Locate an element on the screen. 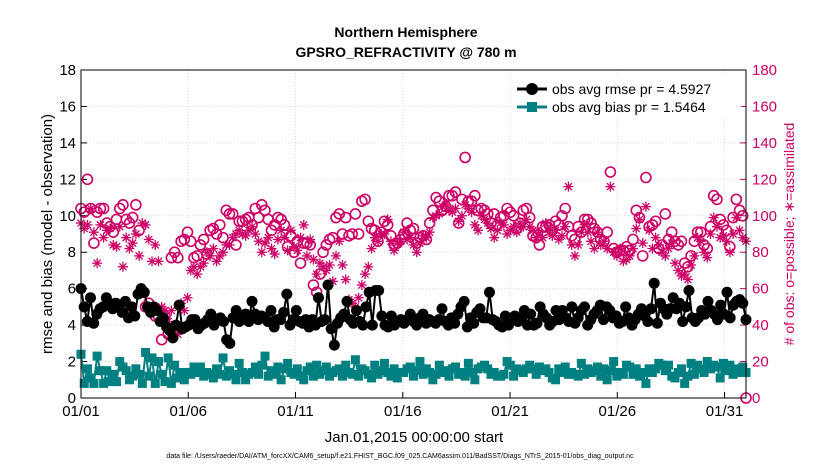  x-tick-label: 01/11 is located at coordinates (295, 411).